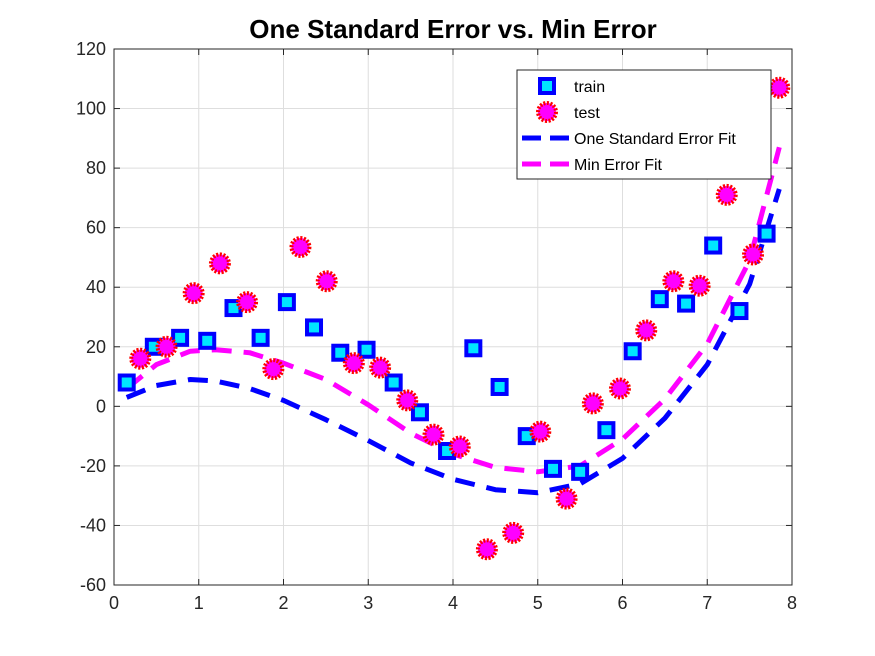 Image resolution: width=875 pixels, height=656 pixels. What do you see at coordinates (93, 466) in the screenshot?
I see `y-tick-label: -20` at bounding box center [93, 466].